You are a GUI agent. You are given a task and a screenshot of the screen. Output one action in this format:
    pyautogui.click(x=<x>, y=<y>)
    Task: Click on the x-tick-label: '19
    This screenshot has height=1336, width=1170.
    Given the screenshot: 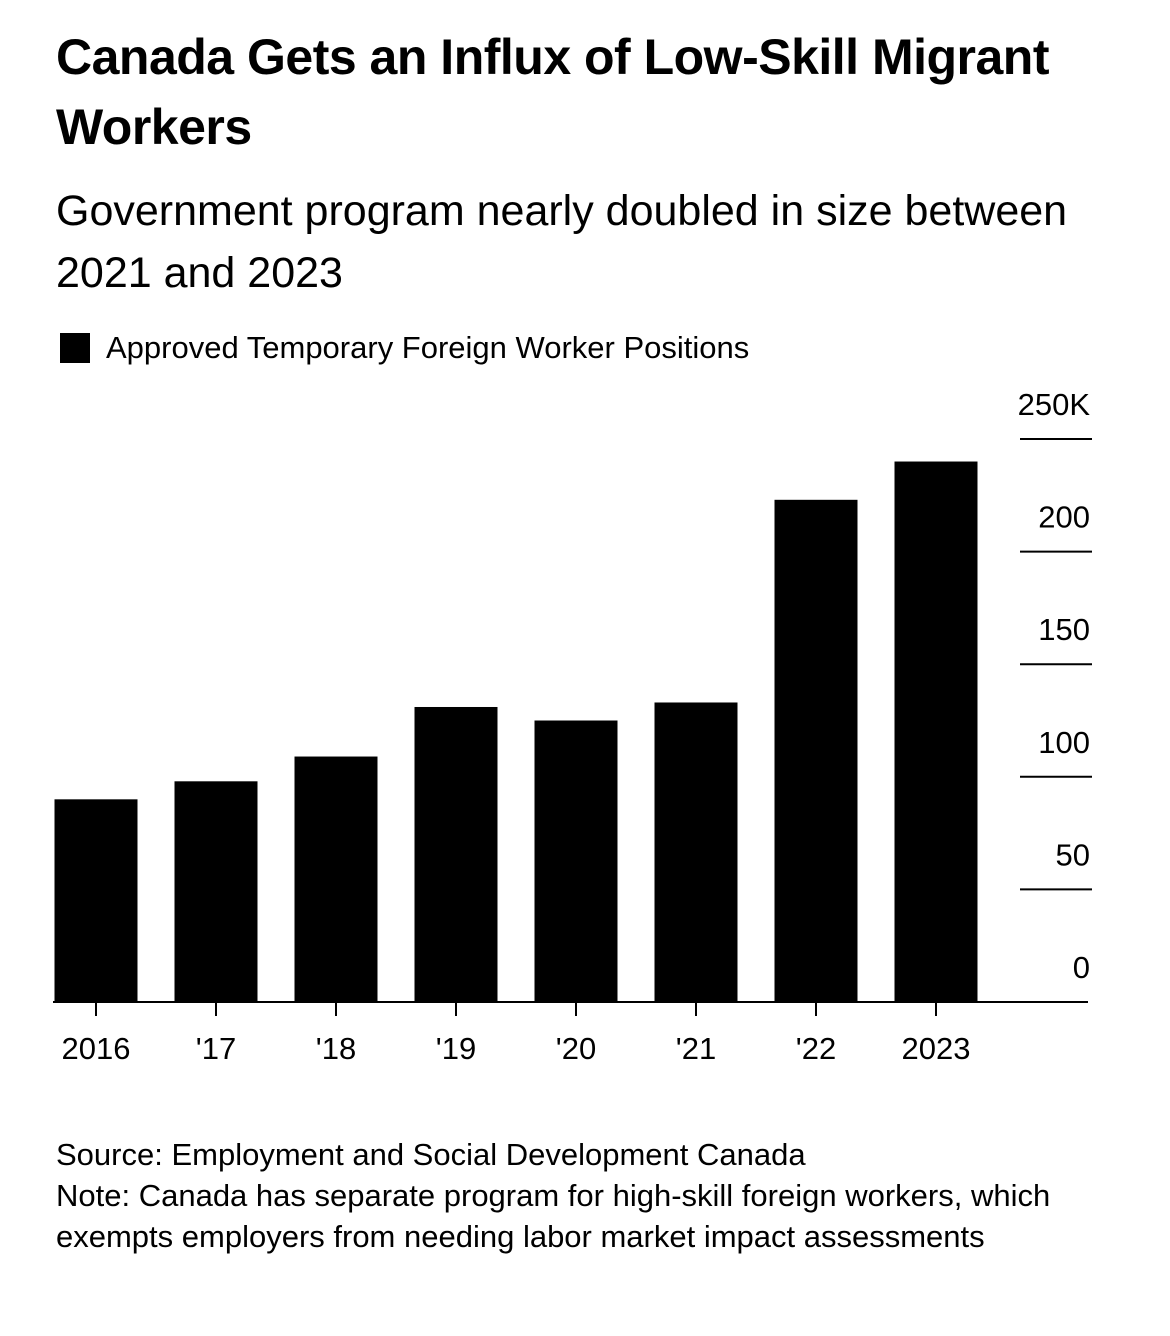 What is the action you would take?
    pyautogui.click(x=456, y=1048)
    